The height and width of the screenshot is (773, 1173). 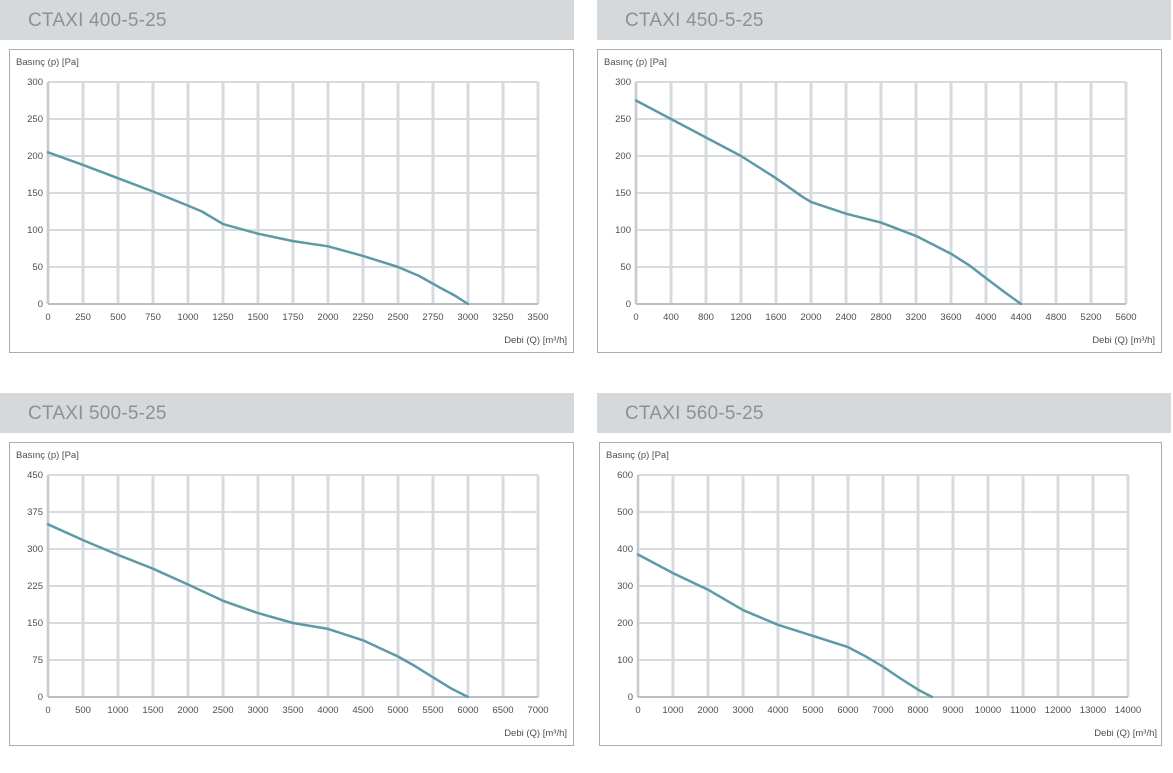 I want to click on chart-title: CTAXI 450-5-25, so click(x=694, y=20).